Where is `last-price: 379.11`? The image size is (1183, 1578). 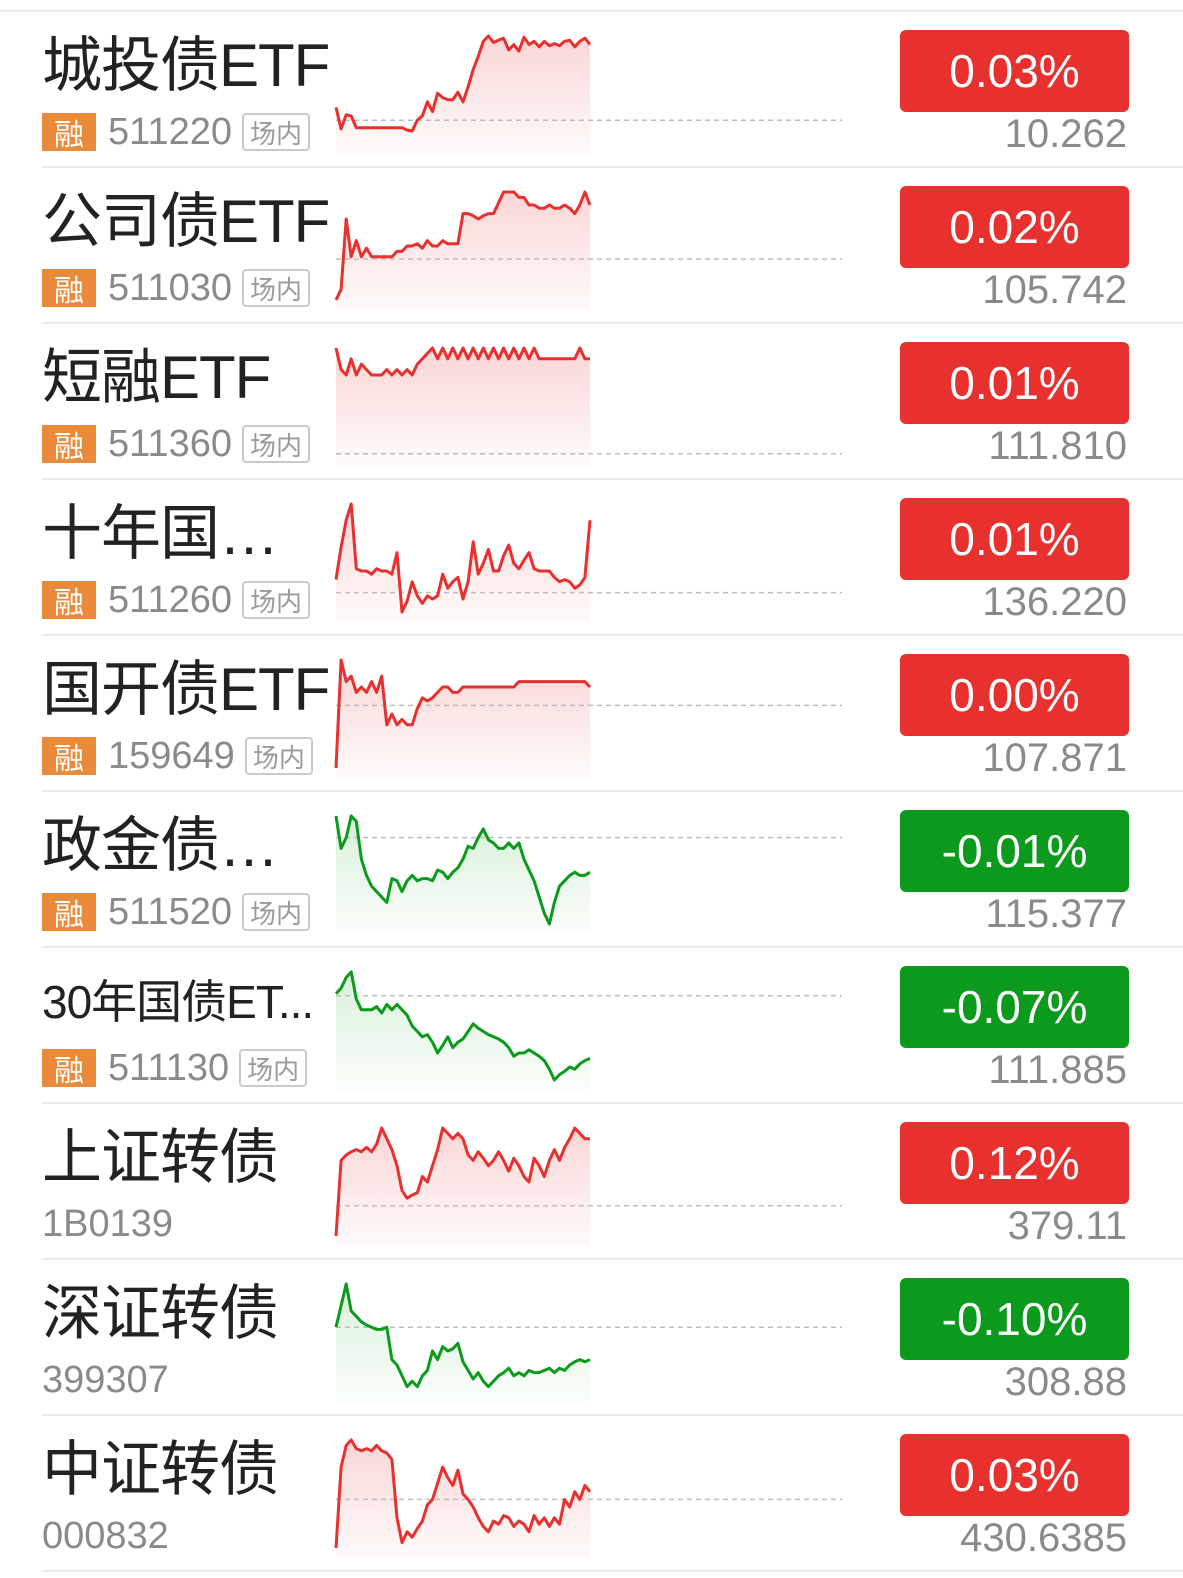
last-price: 379.11 is located at coordinates (1067, 1226).